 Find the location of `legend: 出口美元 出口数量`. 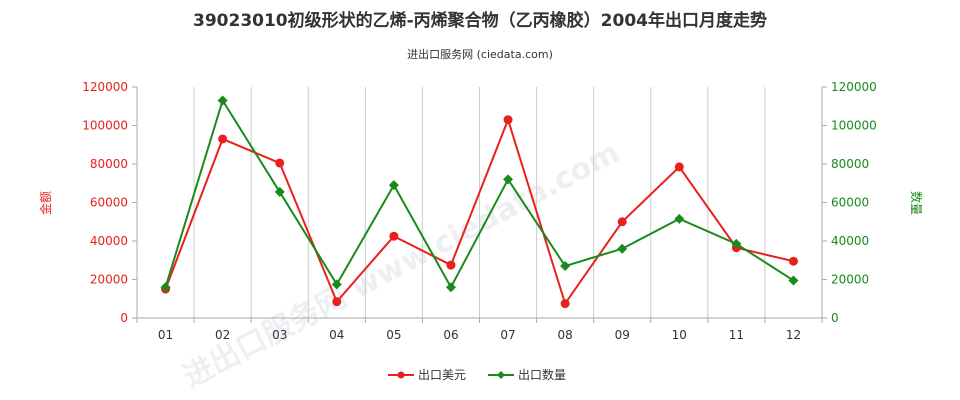

legend: 出口美元 出口数量 is located at coordinates (477, 374).